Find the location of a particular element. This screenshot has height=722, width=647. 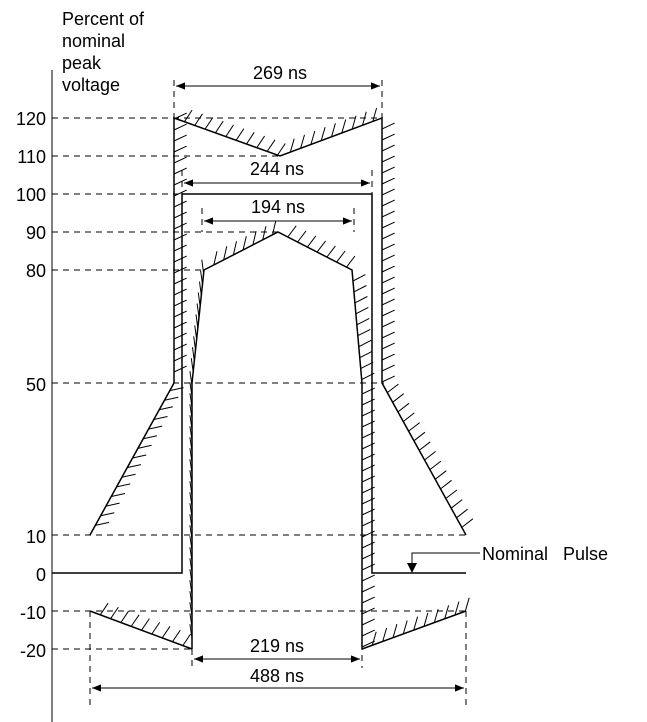

lower-mask-left-tail is located at coordinates (141, 630).